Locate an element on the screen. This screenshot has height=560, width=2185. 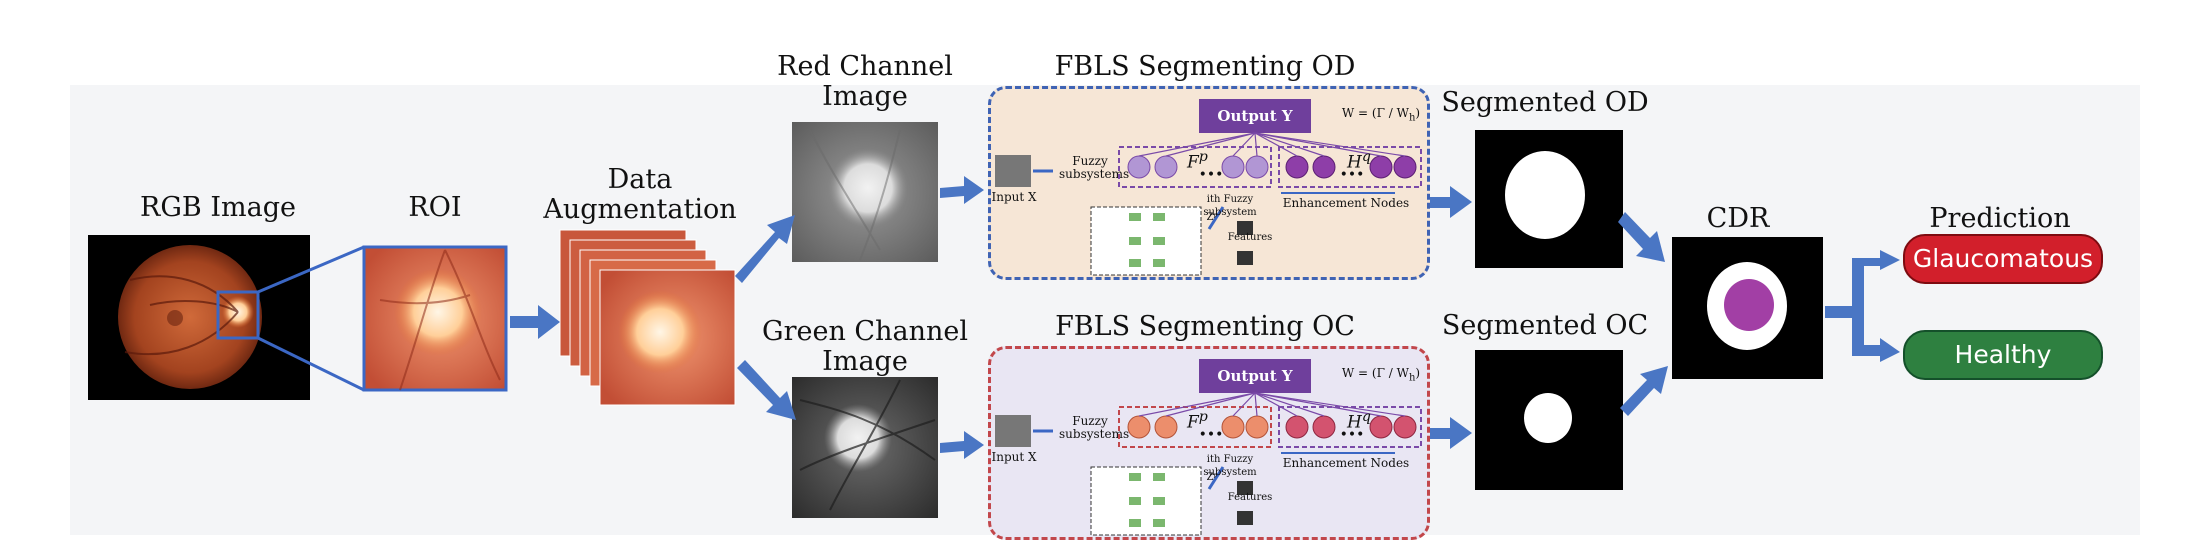
features-label-od: Features is located at coordinates (1250, 237).